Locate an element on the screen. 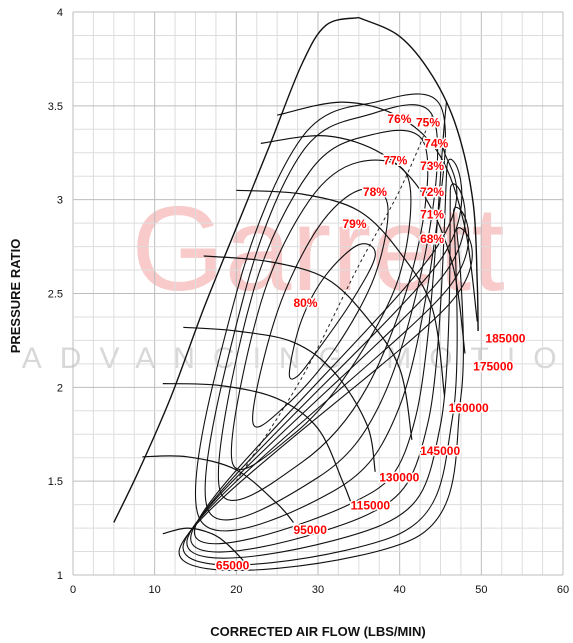  efficiency-label-76: 76% is located at coordinates (399, 119).